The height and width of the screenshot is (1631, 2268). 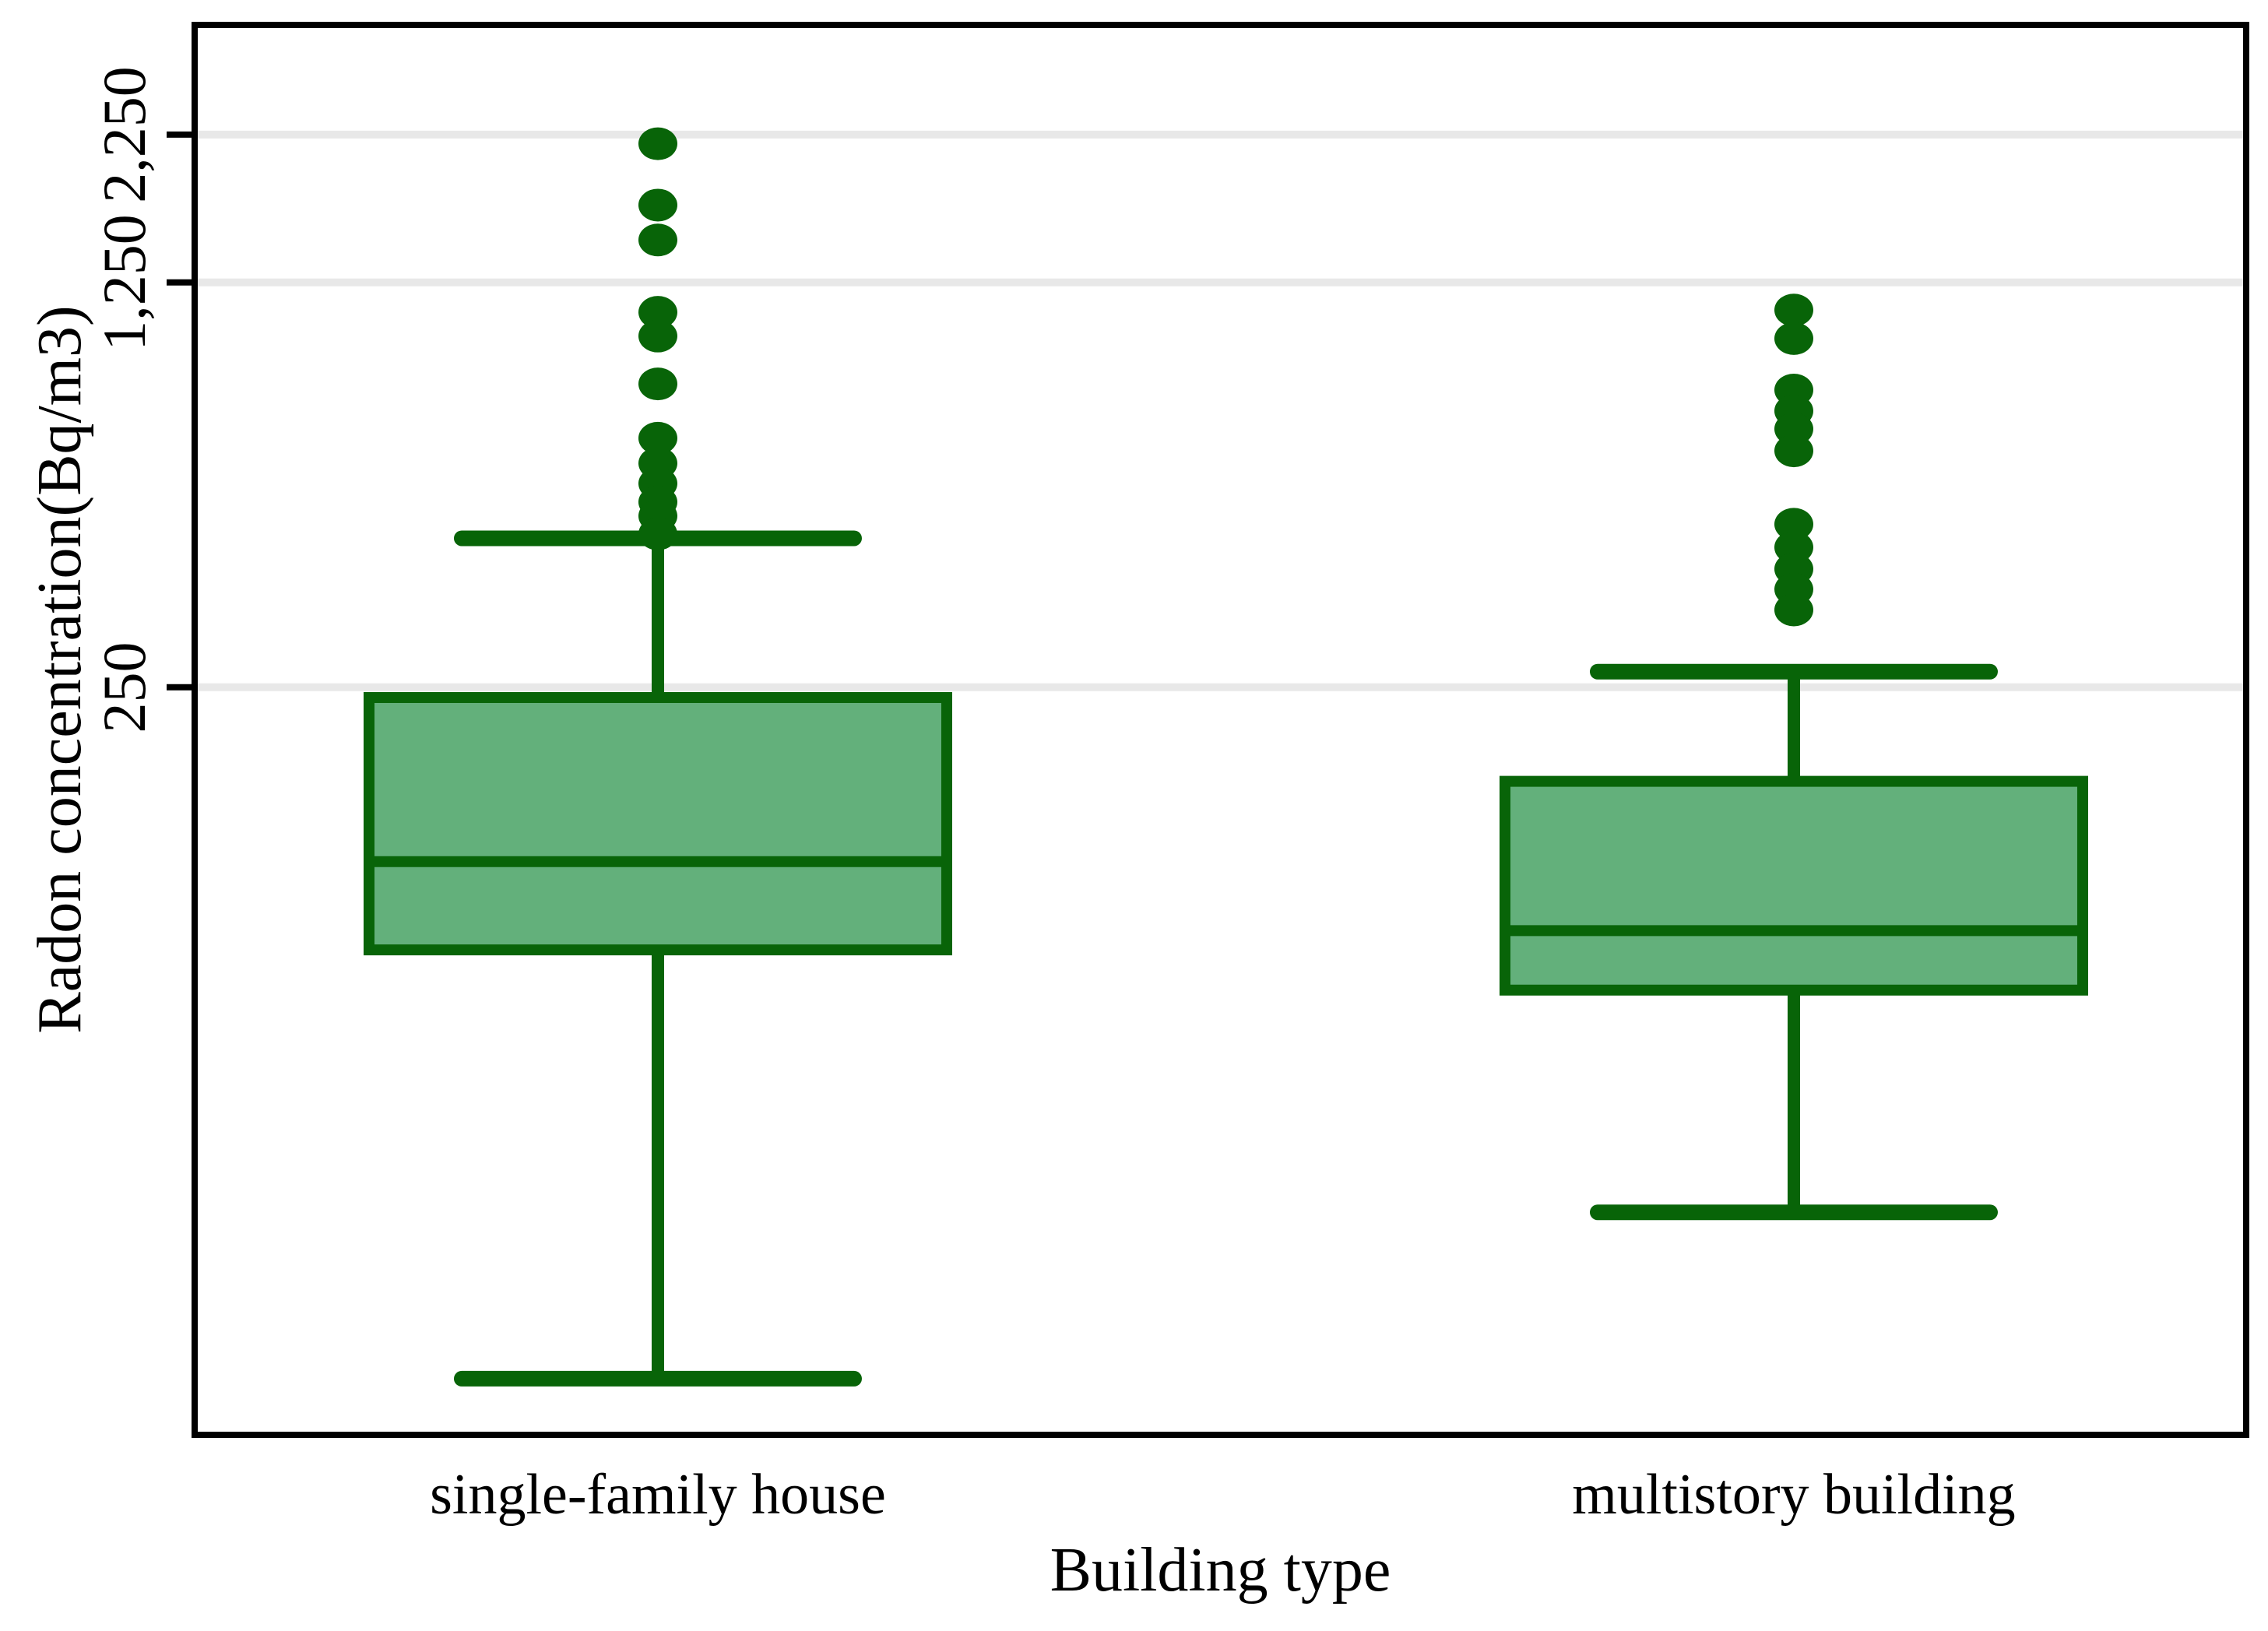 I want to click on x-category-label: single-family house, so click(x=658, y=1495).